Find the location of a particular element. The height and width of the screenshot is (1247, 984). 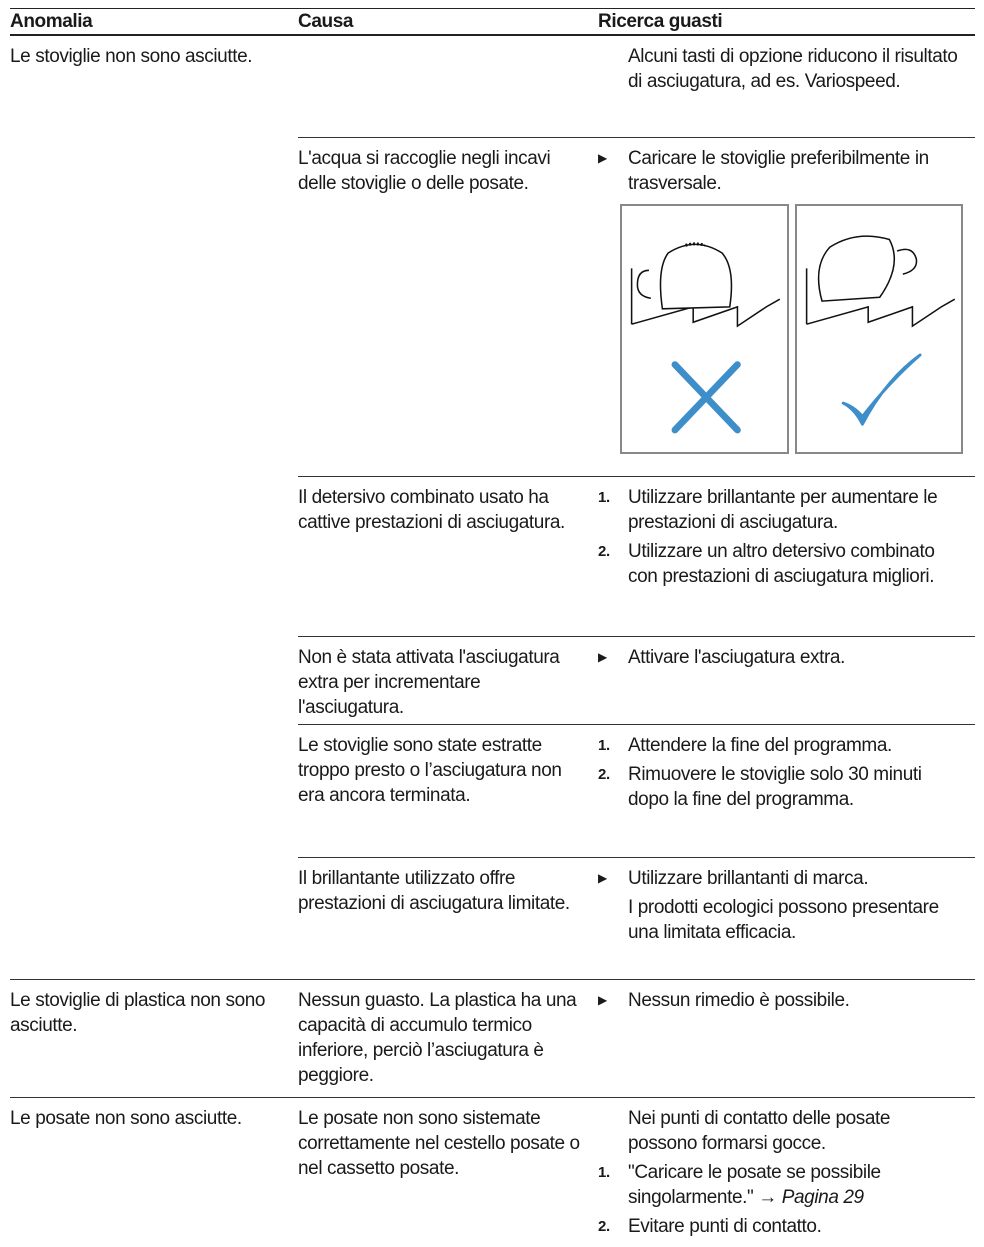

remedy-item: ▶ Attivare l'asciugatura extra. is located at coordinates (780, 657).